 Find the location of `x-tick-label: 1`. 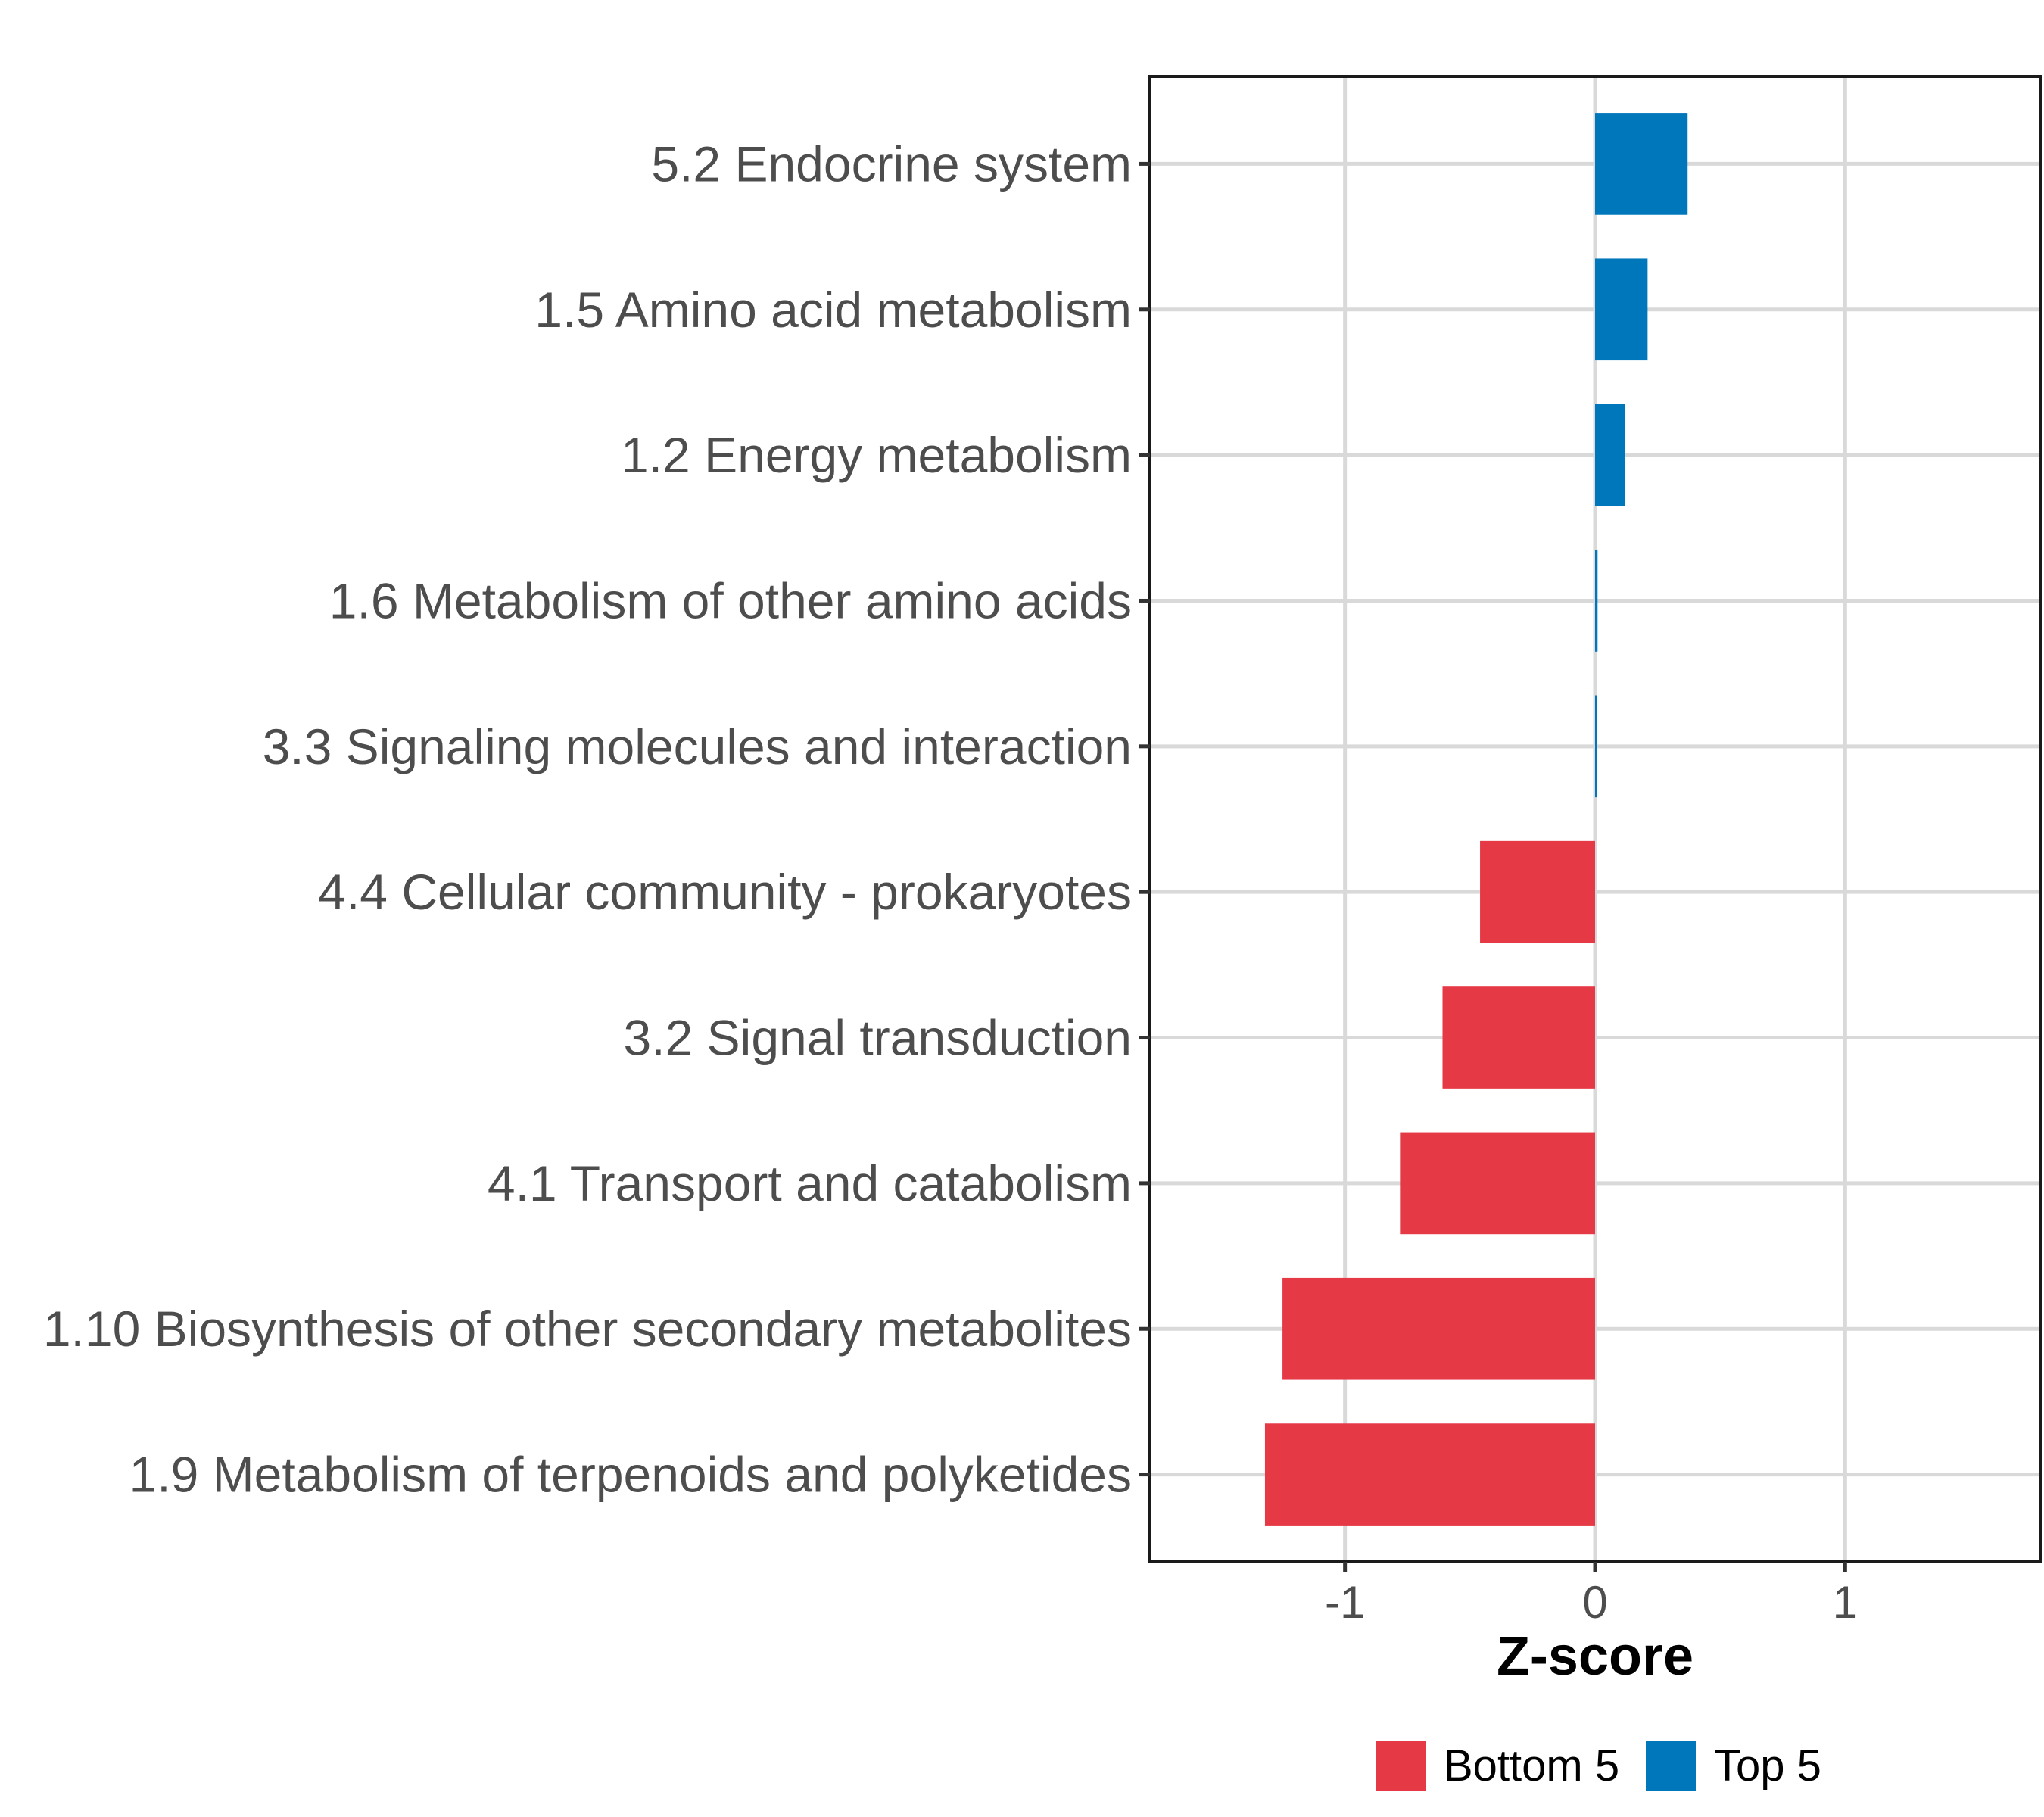

x-tick-label: 1 is located at coordinates (1845, 1602).